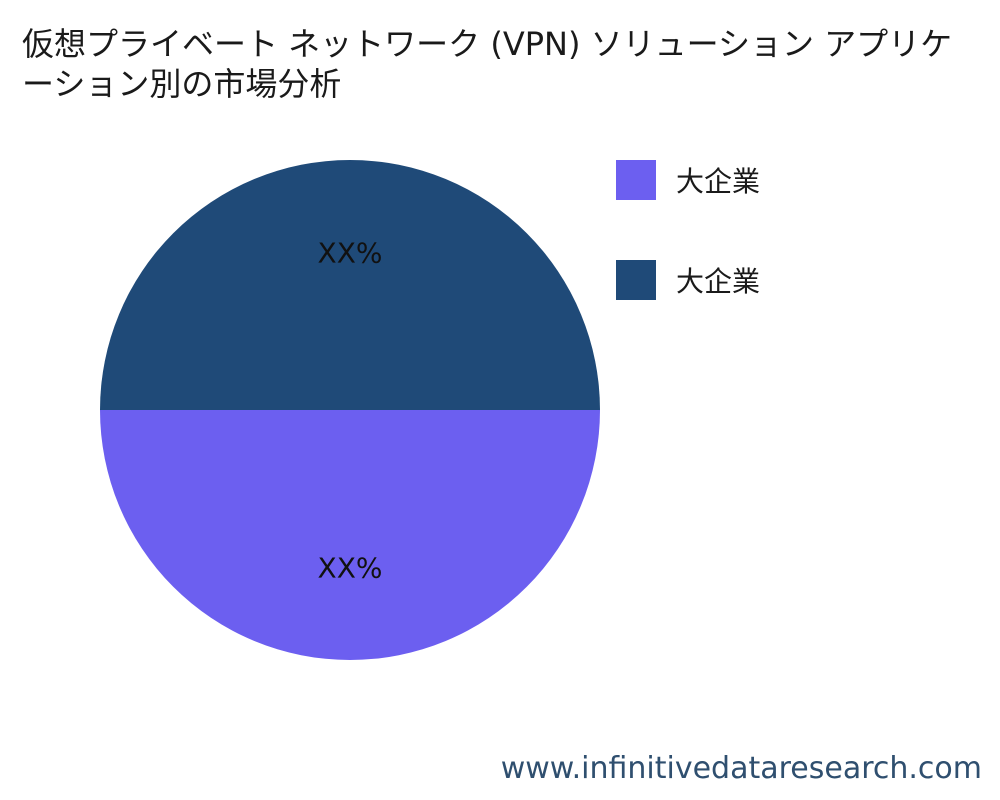 The width and height of the screenshot is (1000, 800). What do you see at coordinates (718, 281) in the screenshot?
I see `legend-label-1: 大企業` at bounding box center [718, 281].